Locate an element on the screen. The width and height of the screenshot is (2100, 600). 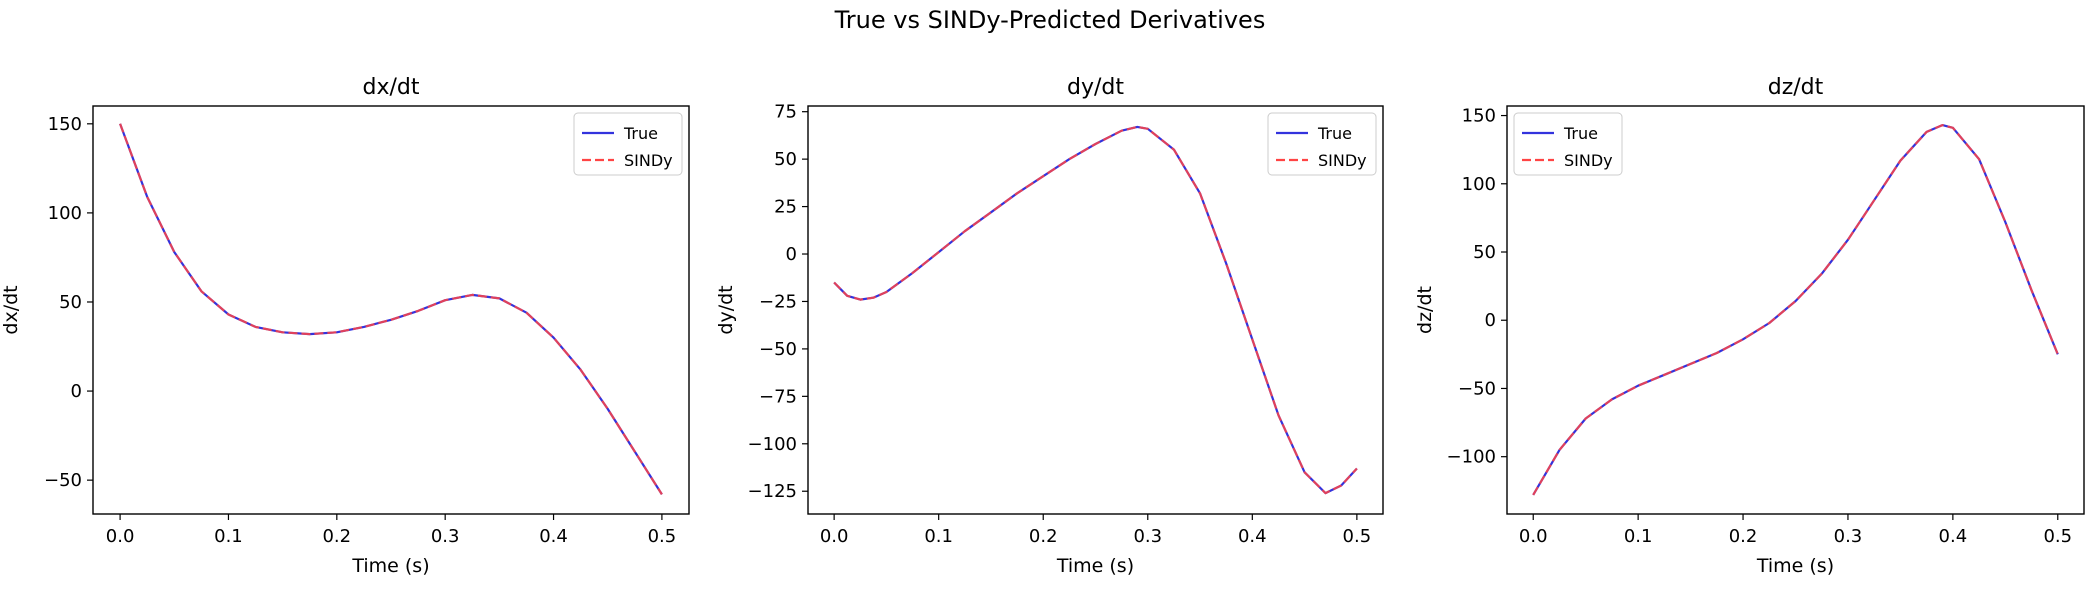
y-tick-label: −25 is located at coordinates (778, 301).